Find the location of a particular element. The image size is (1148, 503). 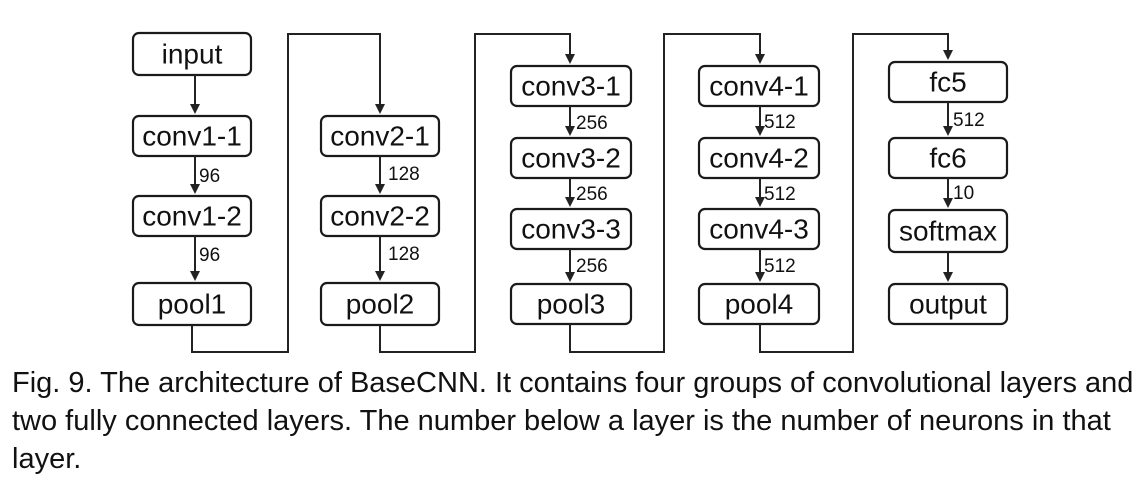

edge-label-conv3-3: 256 is located at coordinates (592, 266).